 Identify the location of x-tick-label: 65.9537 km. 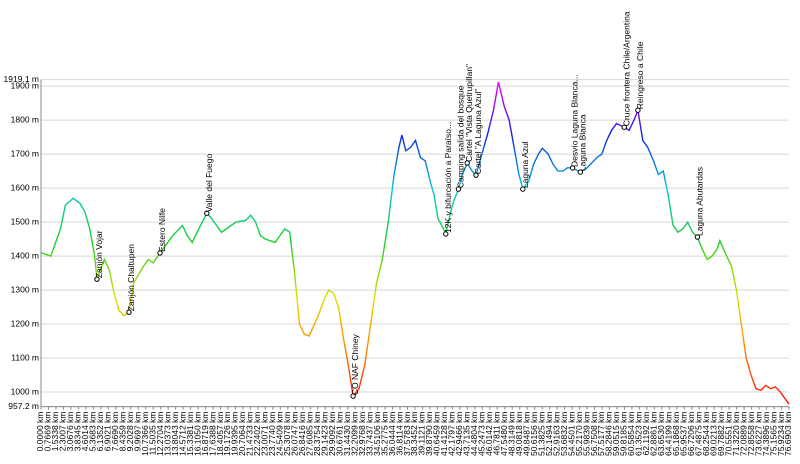
(684, 434).